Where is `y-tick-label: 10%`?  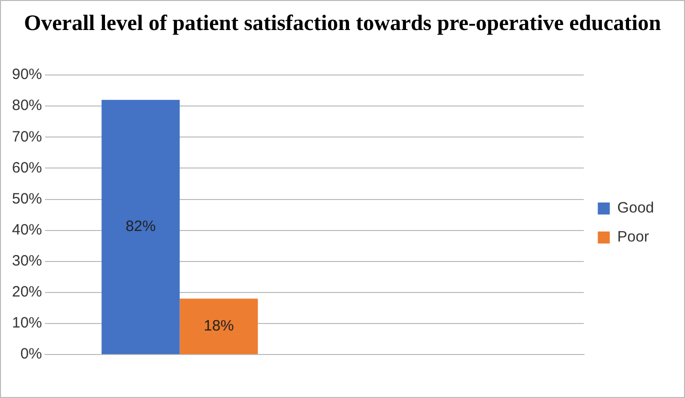
y-tick-label: 10% is located at coordinates (27, 323).